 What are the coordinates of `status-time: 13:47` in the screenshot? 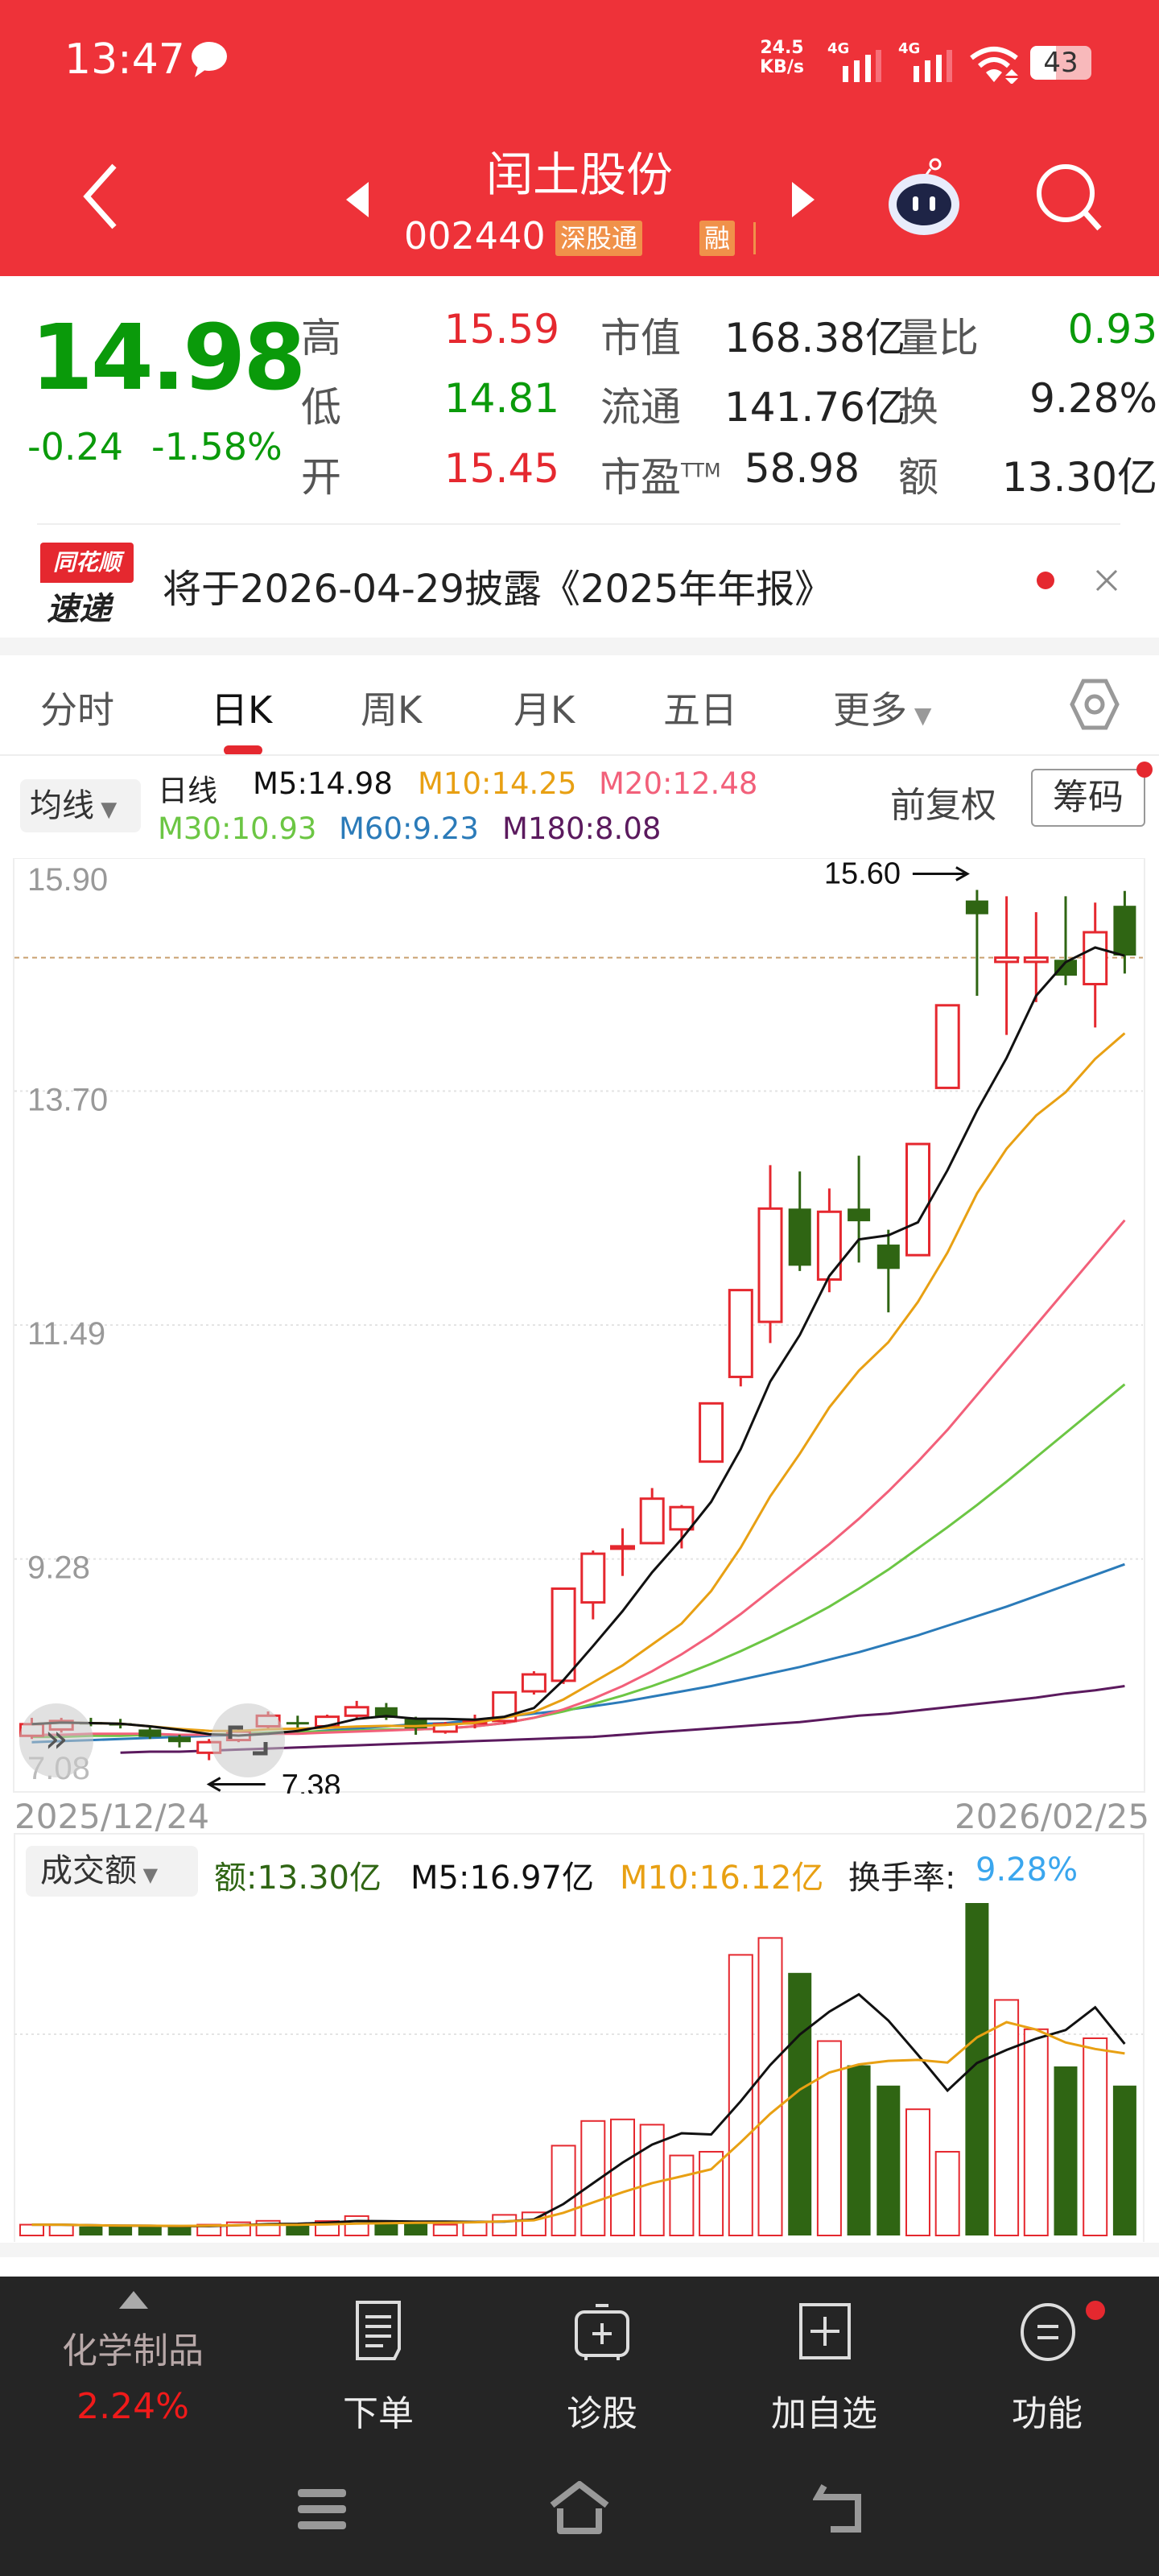 It's located at (124, 59).